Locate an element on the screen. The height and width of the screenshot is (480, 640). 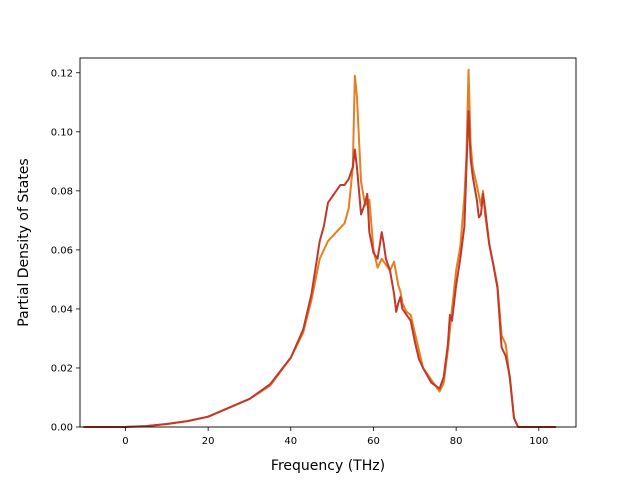
y-tick-label: 0.06 is located at coordinates (62, 250).